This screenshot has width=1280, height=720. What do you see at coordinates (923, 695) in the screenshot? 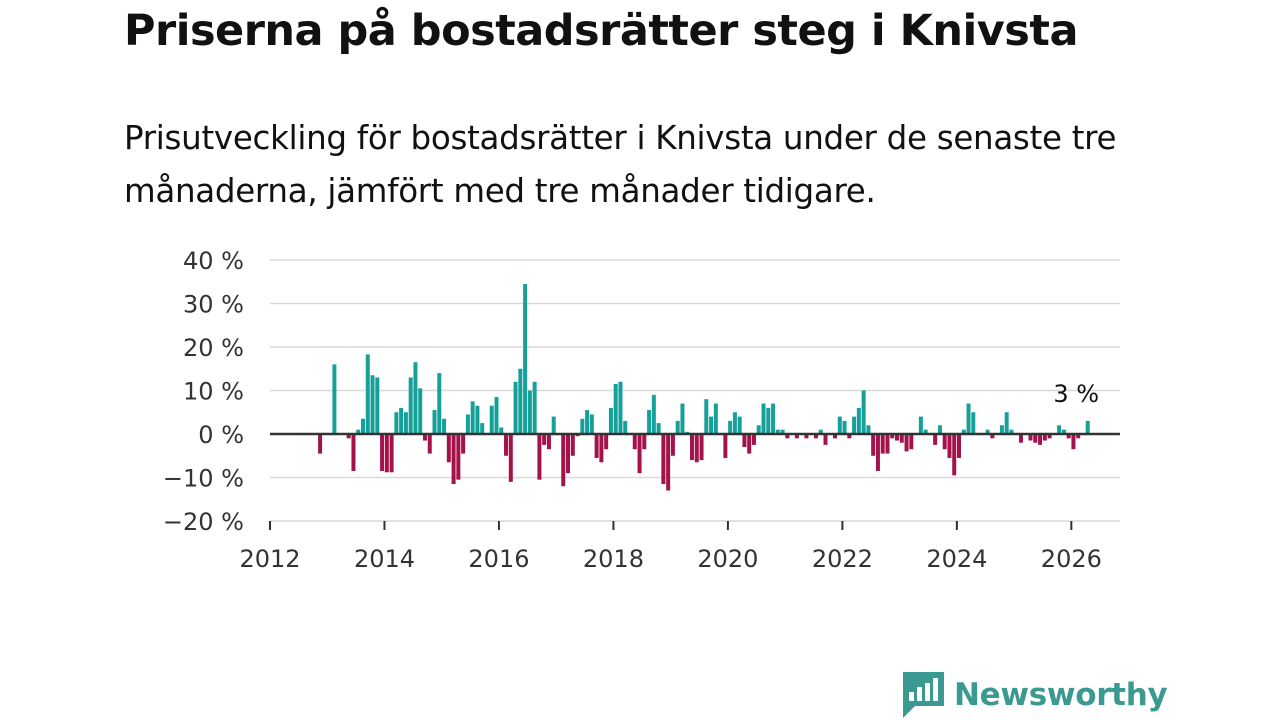
I see `newsworthy-logo-icon` at bounding box center [923, 695].